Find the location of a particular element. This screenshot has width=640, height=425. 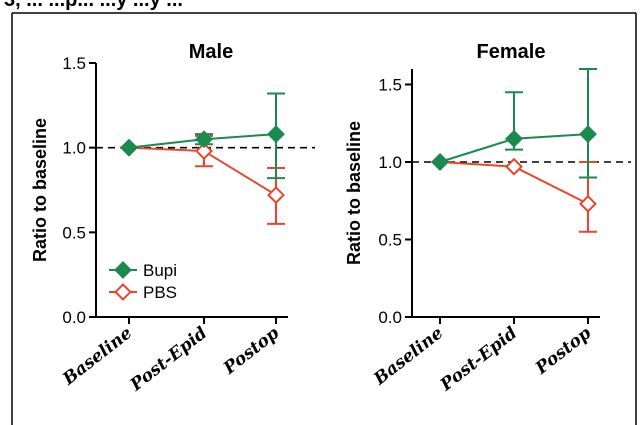

panel-title: Female is located at coordinates (511, 52).